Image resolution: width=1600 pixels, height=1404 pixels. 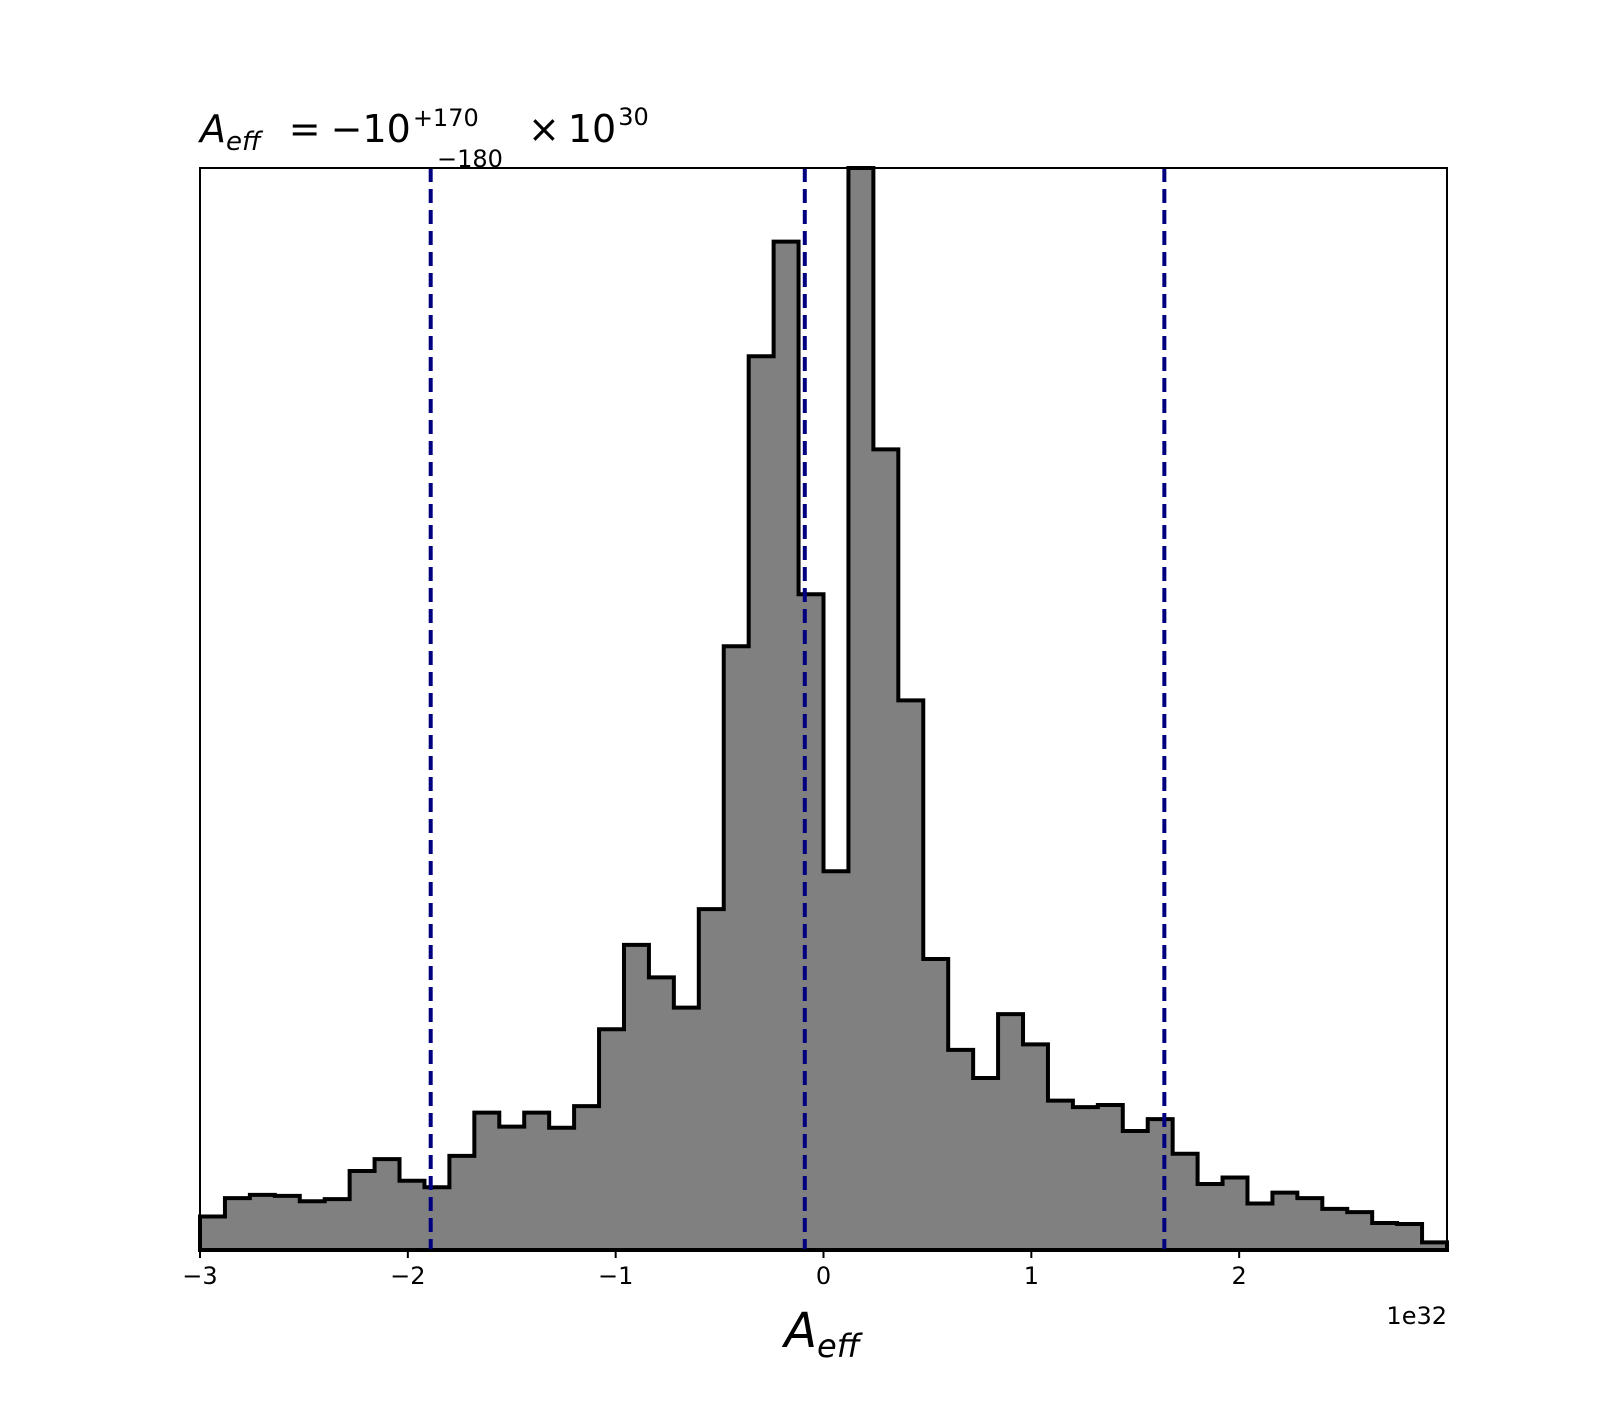 What do you see at coordinates (245, 142) in the screenshot?
I see `title-subscript: eff` at bounding box center [245, 142].